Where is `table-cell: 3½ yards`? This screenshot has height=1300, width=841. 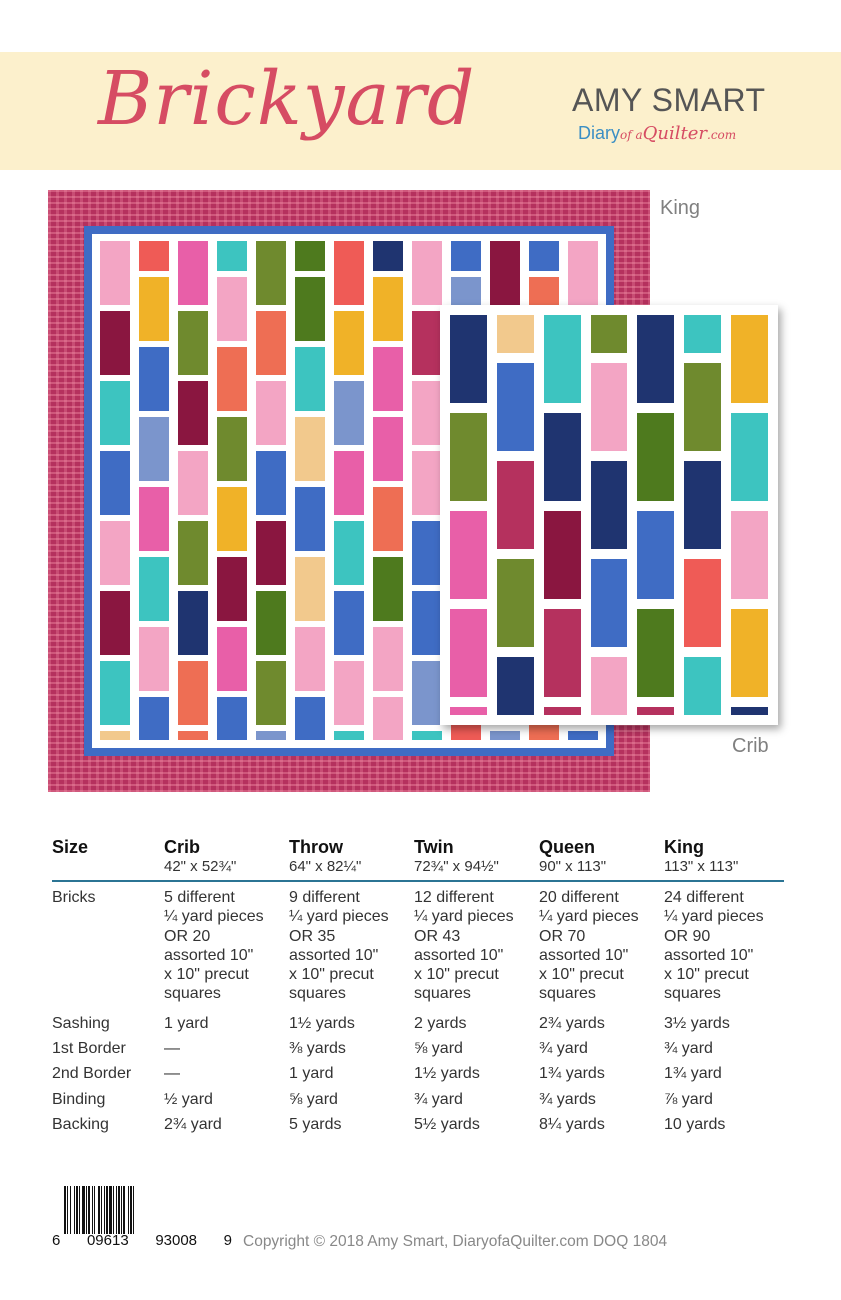 table-cell: 3½ yards is located at coordinates (697, 1023).